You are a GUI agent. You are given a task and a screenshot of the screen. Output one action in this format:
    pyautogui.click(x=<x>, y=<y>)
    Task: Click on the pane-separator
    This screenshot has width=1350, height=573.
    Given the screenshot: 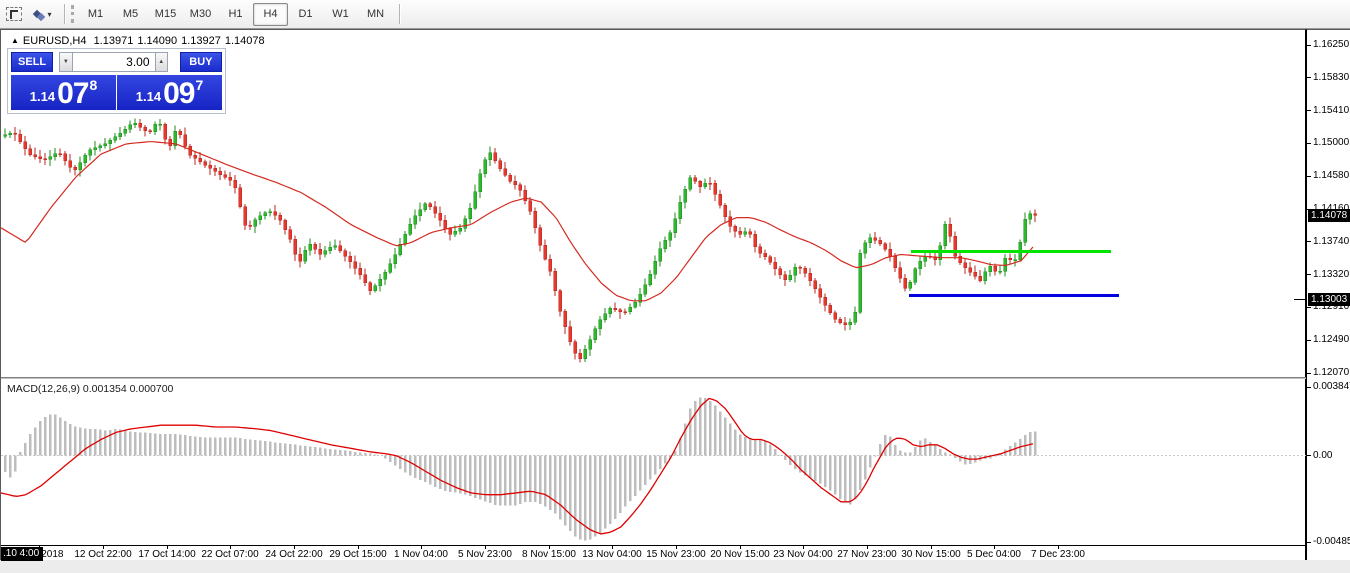 What is the action you would take?
    pyautogui.click(x=653, y=378)
    